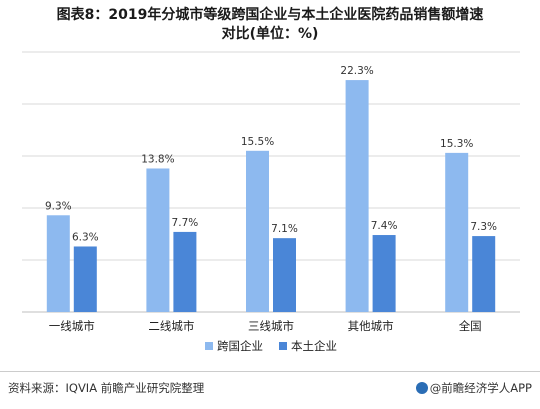  I want to click on data-label: 22.3%, so click(356, 71).